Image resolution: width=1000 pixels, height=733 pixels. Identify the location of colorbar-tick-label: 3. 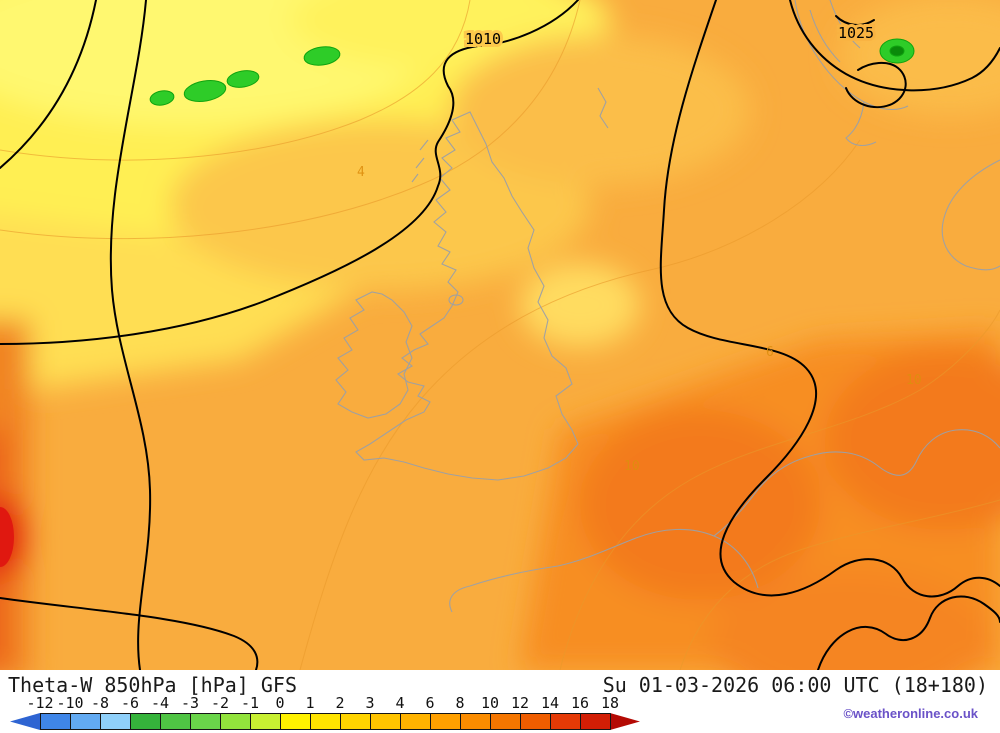
(370, 703).